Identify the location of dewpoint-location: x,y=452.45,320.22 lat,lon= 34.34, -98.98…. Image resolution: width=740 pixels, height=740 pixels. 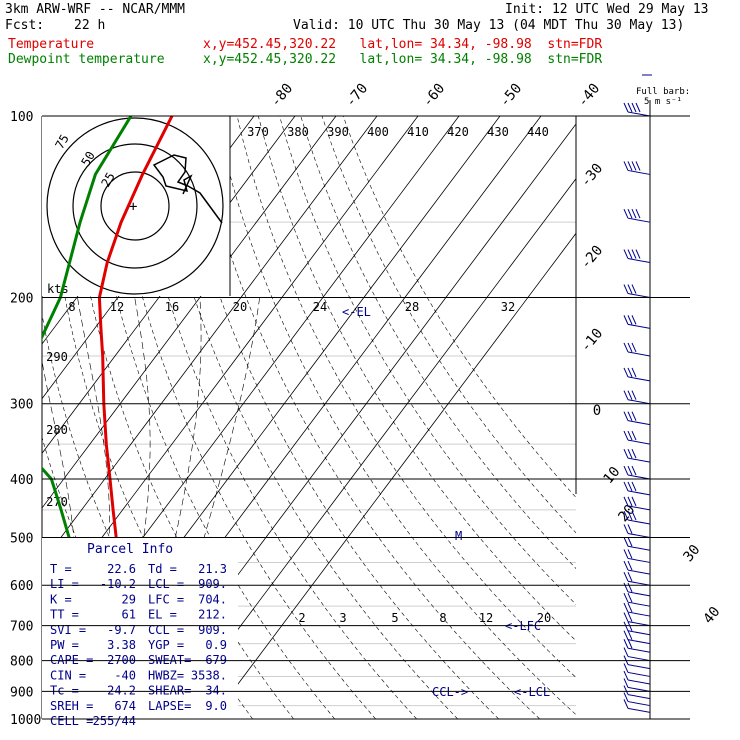
(403, 59).